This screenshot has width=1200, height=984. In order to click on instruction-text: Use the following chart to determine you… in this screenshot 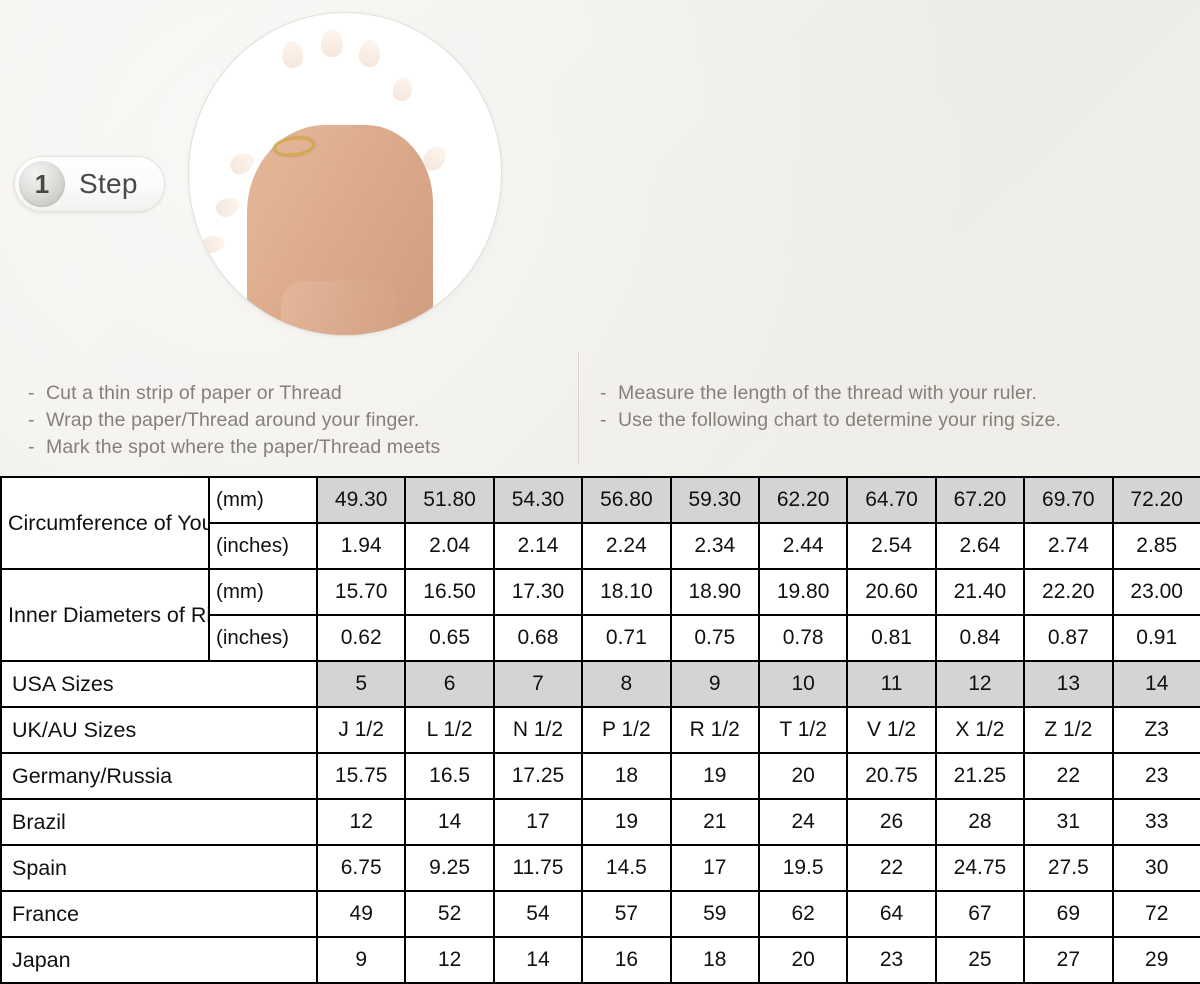, I will do `click(840, 420)`.